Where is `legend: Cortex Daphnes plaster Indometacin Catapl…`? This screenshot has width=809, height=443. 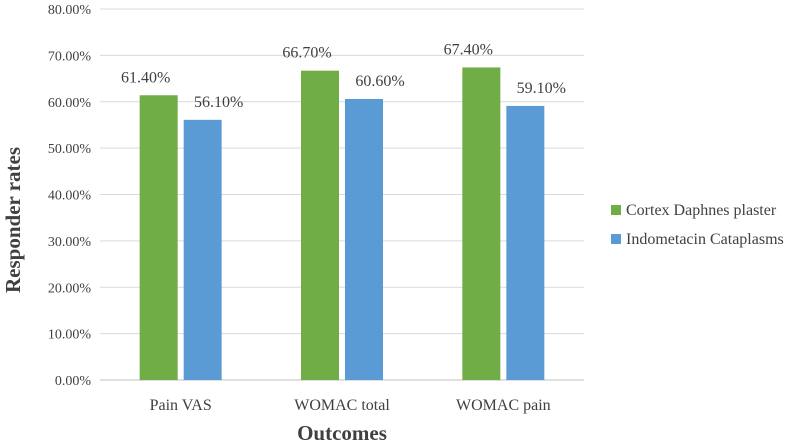
legend: Cortex Daphnes plaster Indometacin Catapl… is located at coordinates (697, 225).